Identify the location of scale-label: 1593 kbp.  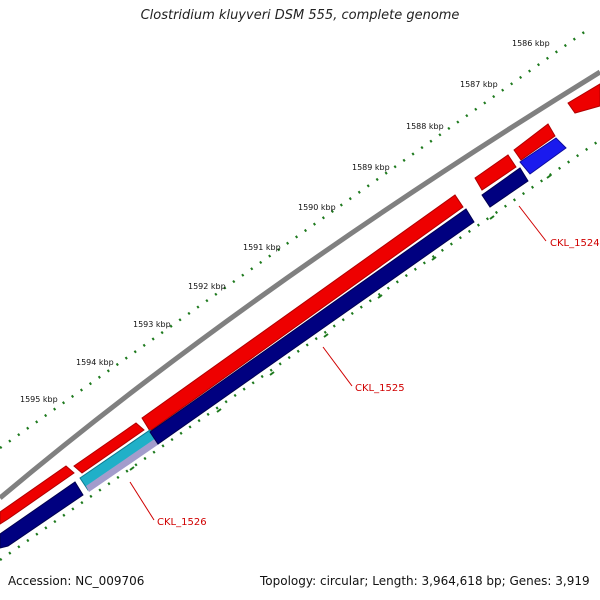
(152, 324).